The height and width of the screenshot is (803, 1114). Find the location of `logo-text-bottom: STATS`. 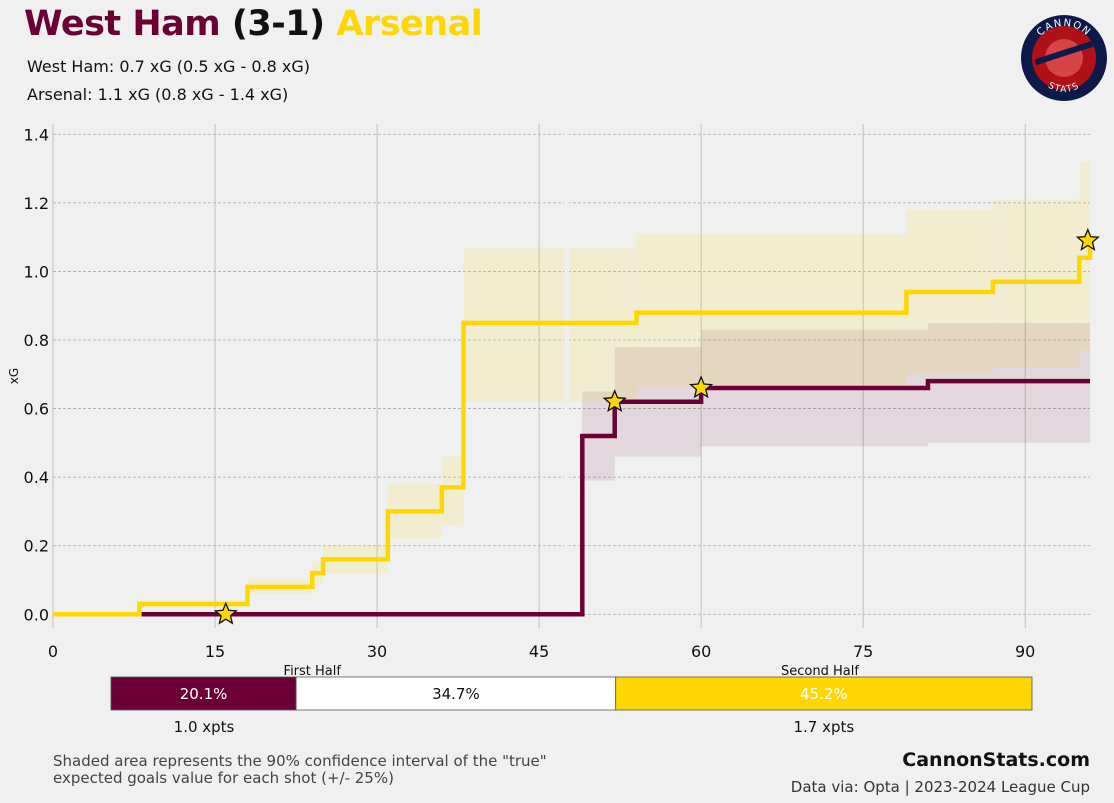

logo-text-bottom: STATS is located at coordinates (1063, 88).